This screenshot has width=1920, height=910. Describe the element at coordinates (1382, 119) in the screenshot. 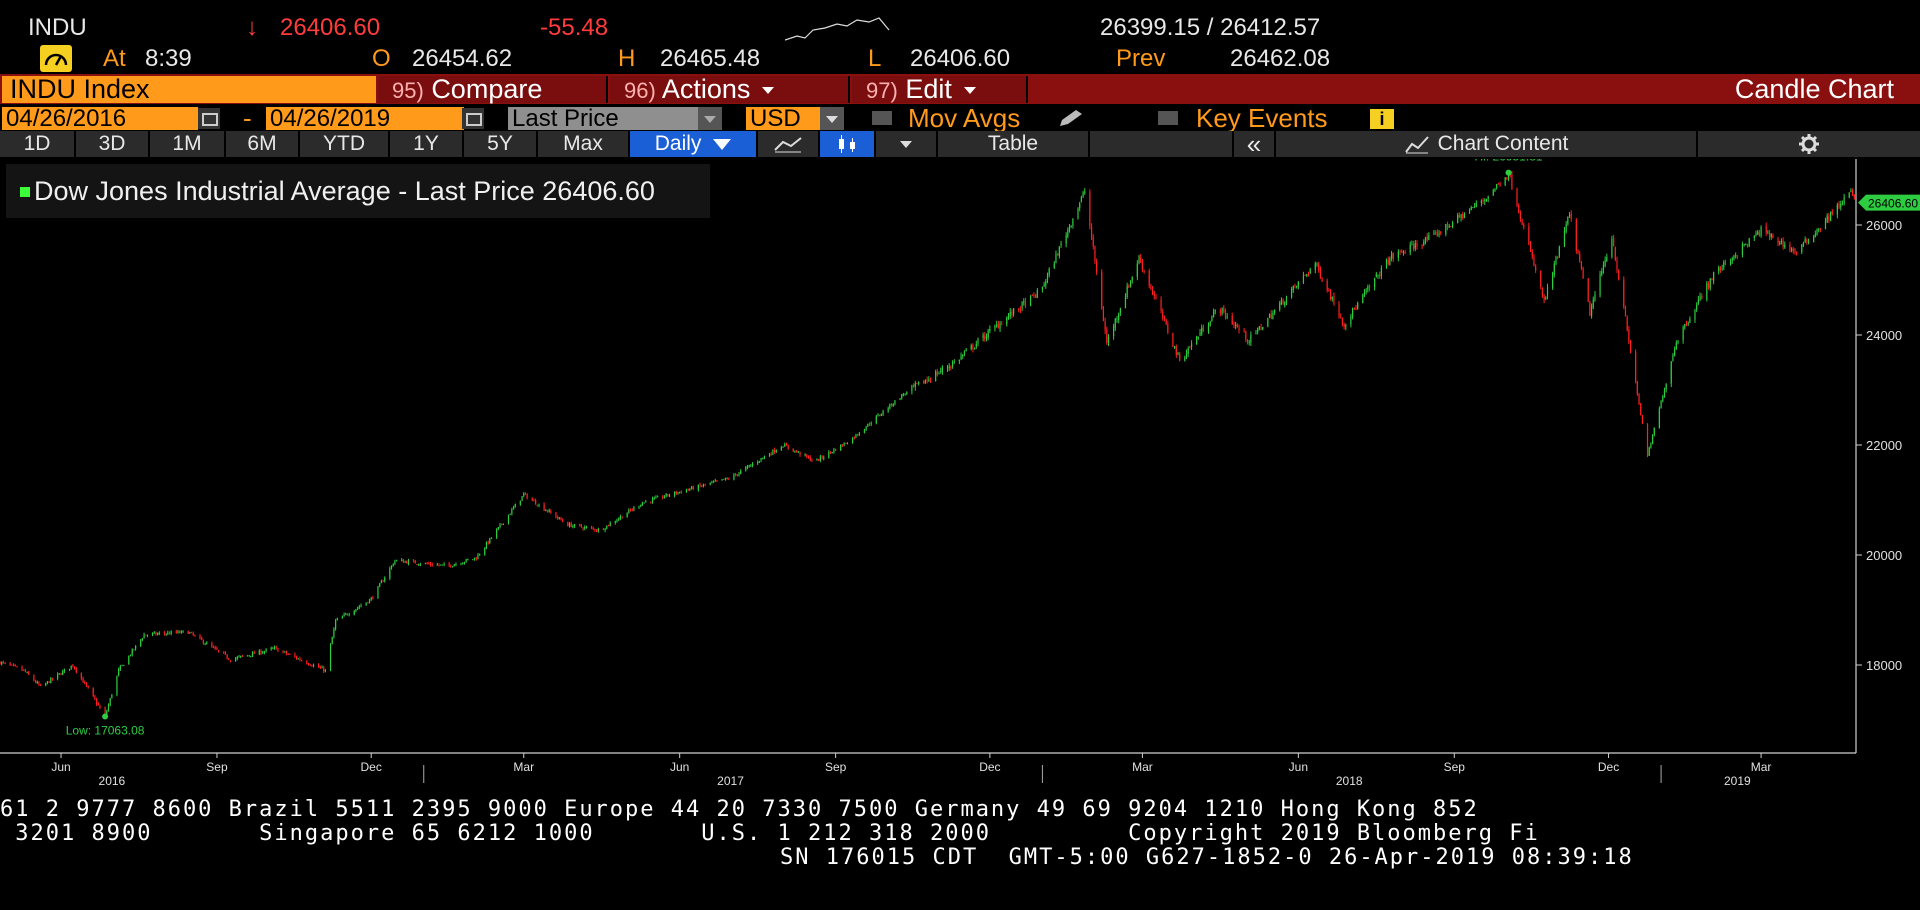

I see `info-icon: i` at that location.